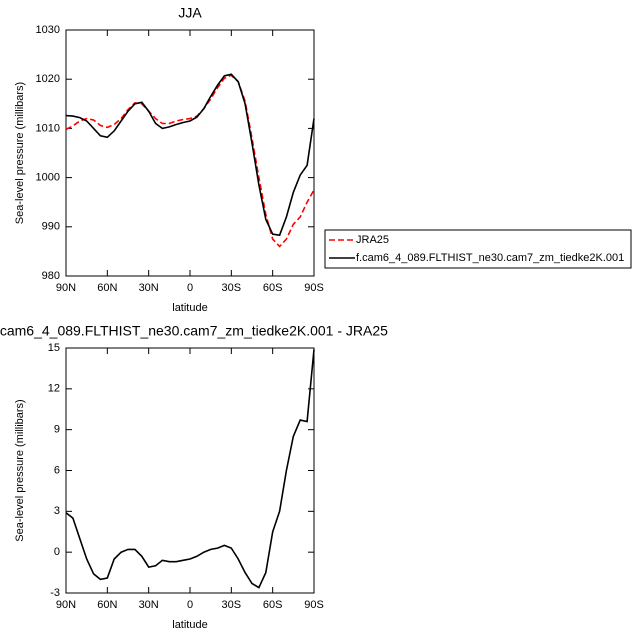 Image resolution: width=636 pixels, height=638 pixels. I want to click on y-tick-label: 980, so click(51, 276).